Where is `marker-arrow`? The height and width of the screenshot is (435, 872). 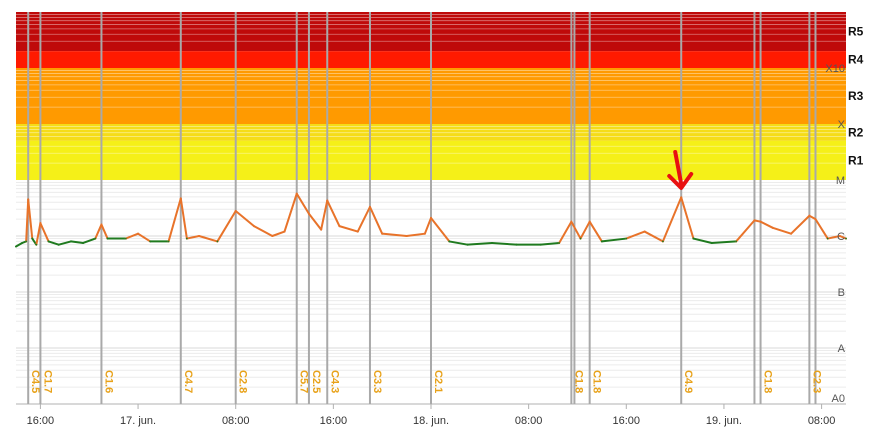
marker-arrow is located at coordinates (680, 170).